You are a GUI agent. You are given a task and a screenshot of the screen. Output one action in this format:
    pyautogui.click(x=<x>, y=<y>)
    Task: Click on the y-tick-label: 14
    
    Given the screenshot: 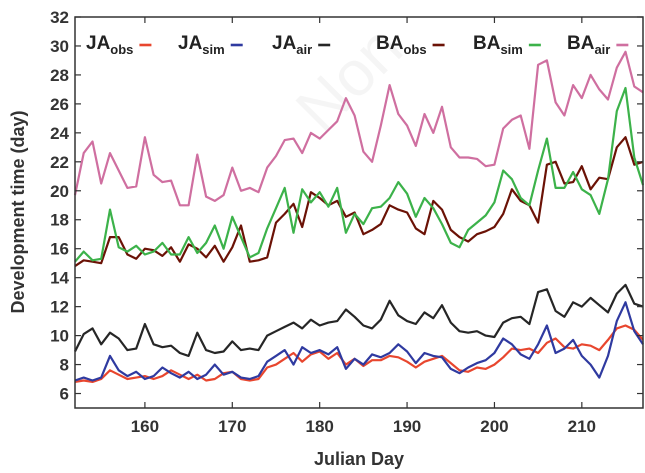 What is the action you would take?
    pyautogui.click(x=59, y=278)
    